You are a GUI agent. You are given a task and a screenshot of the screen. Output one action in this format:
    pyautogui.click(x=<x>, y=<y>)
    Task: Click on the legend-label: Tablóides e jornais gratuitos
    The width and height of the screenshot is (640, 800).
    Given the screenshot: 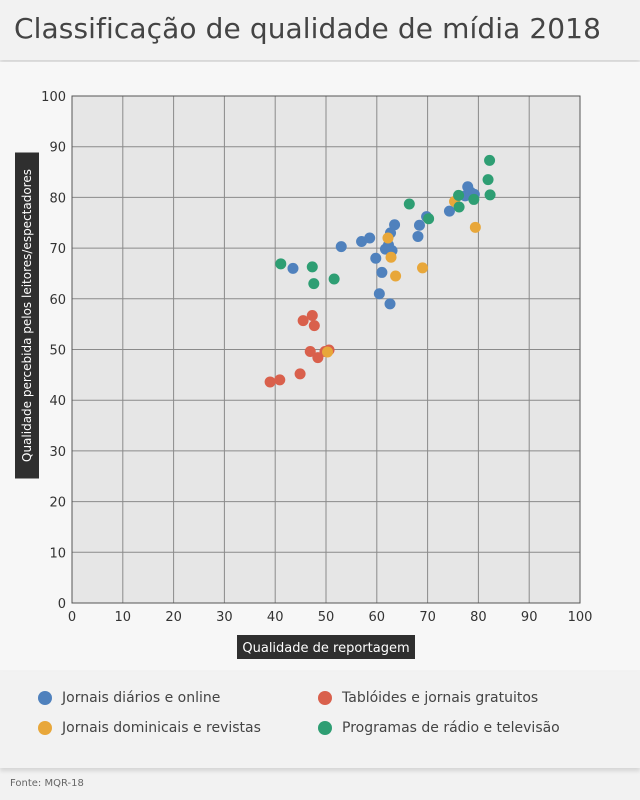 What is the action you would take?
    pyautogui.click(x=440, y=698)
    